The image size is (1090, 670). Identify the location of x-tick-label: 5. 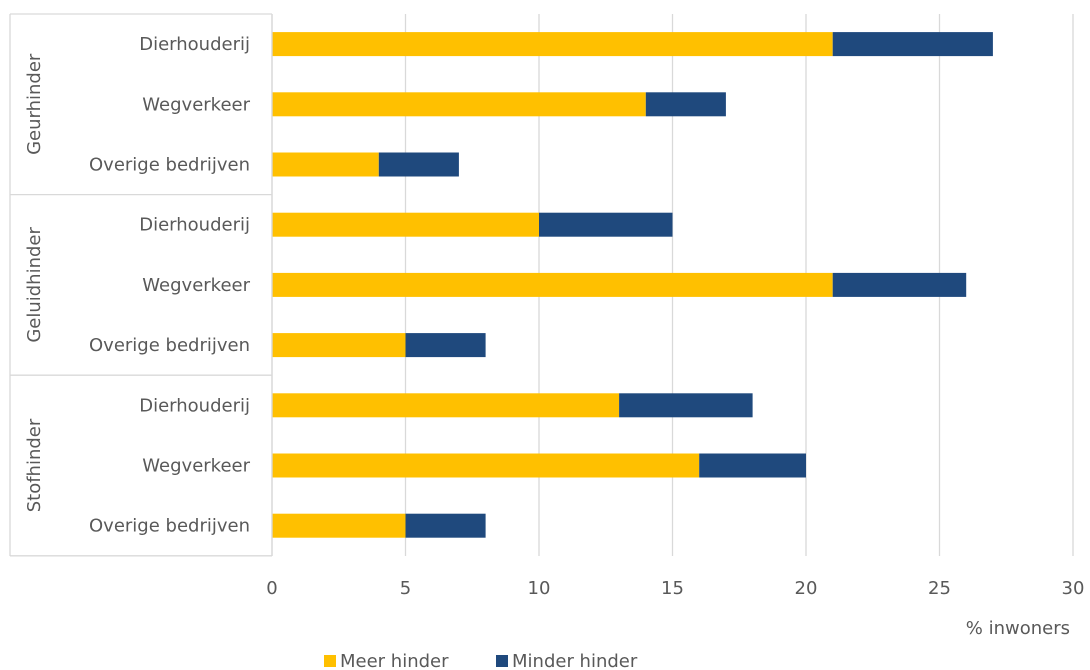
(405, 588).